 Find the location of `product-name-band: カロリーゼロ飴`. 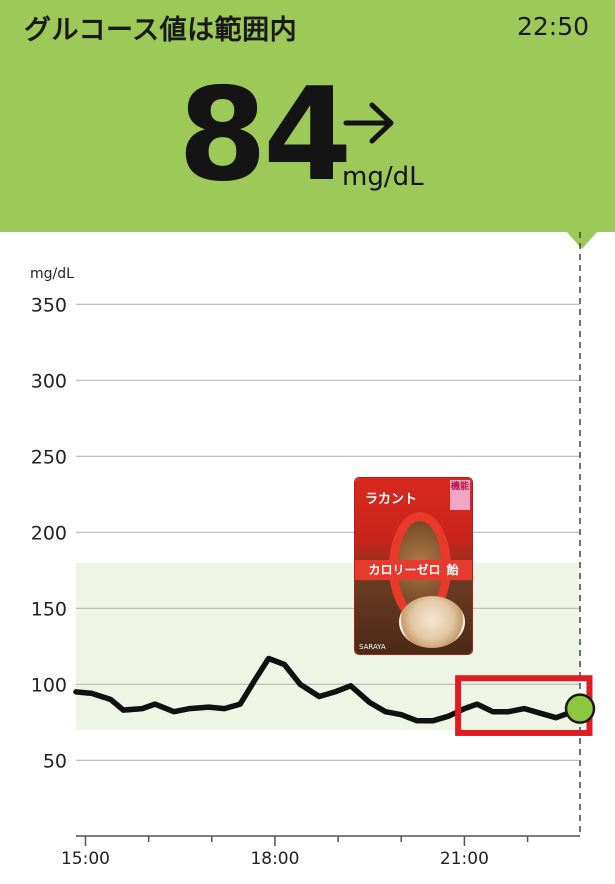

product-name-band: カロリーゼロ飴 is located at coordinates (413, 570).